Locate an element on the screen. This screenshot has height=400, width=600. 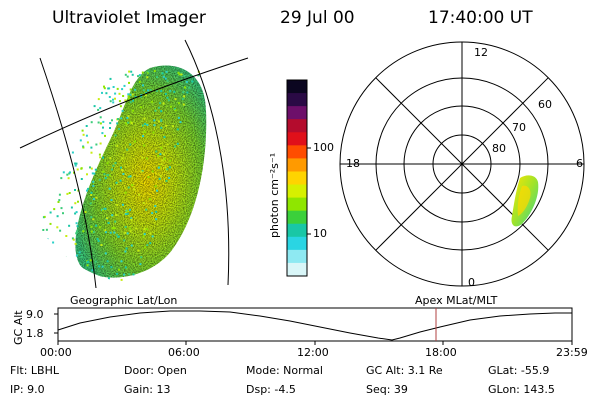
colorbar-unit-label: photon cm⁻²s⁻¹ is located at coordinates (274, 195).